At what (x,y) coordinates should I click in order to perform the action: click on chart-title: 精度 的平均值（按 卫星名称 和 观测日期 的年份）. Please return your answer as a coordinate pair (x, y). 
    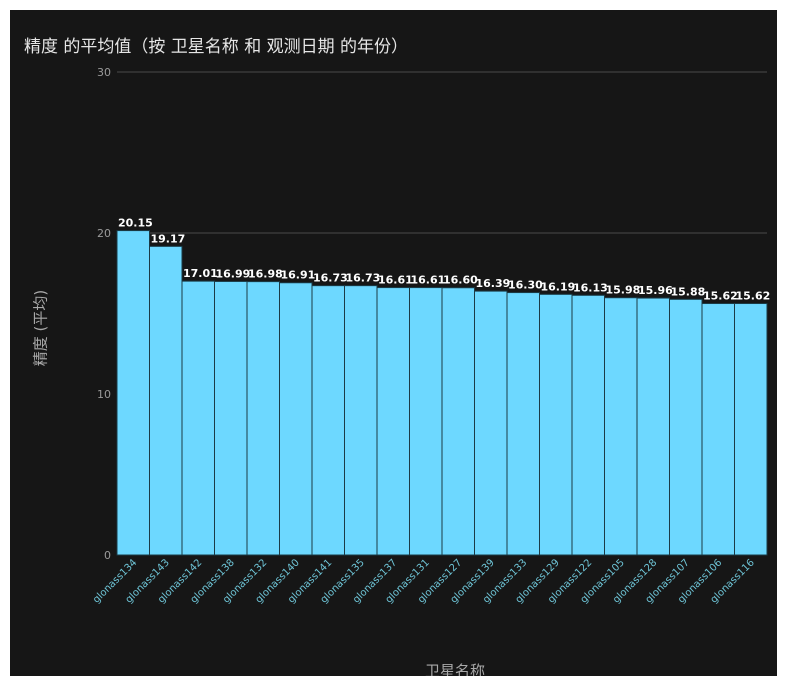
    Looking at the image, I should click on (216, 47).